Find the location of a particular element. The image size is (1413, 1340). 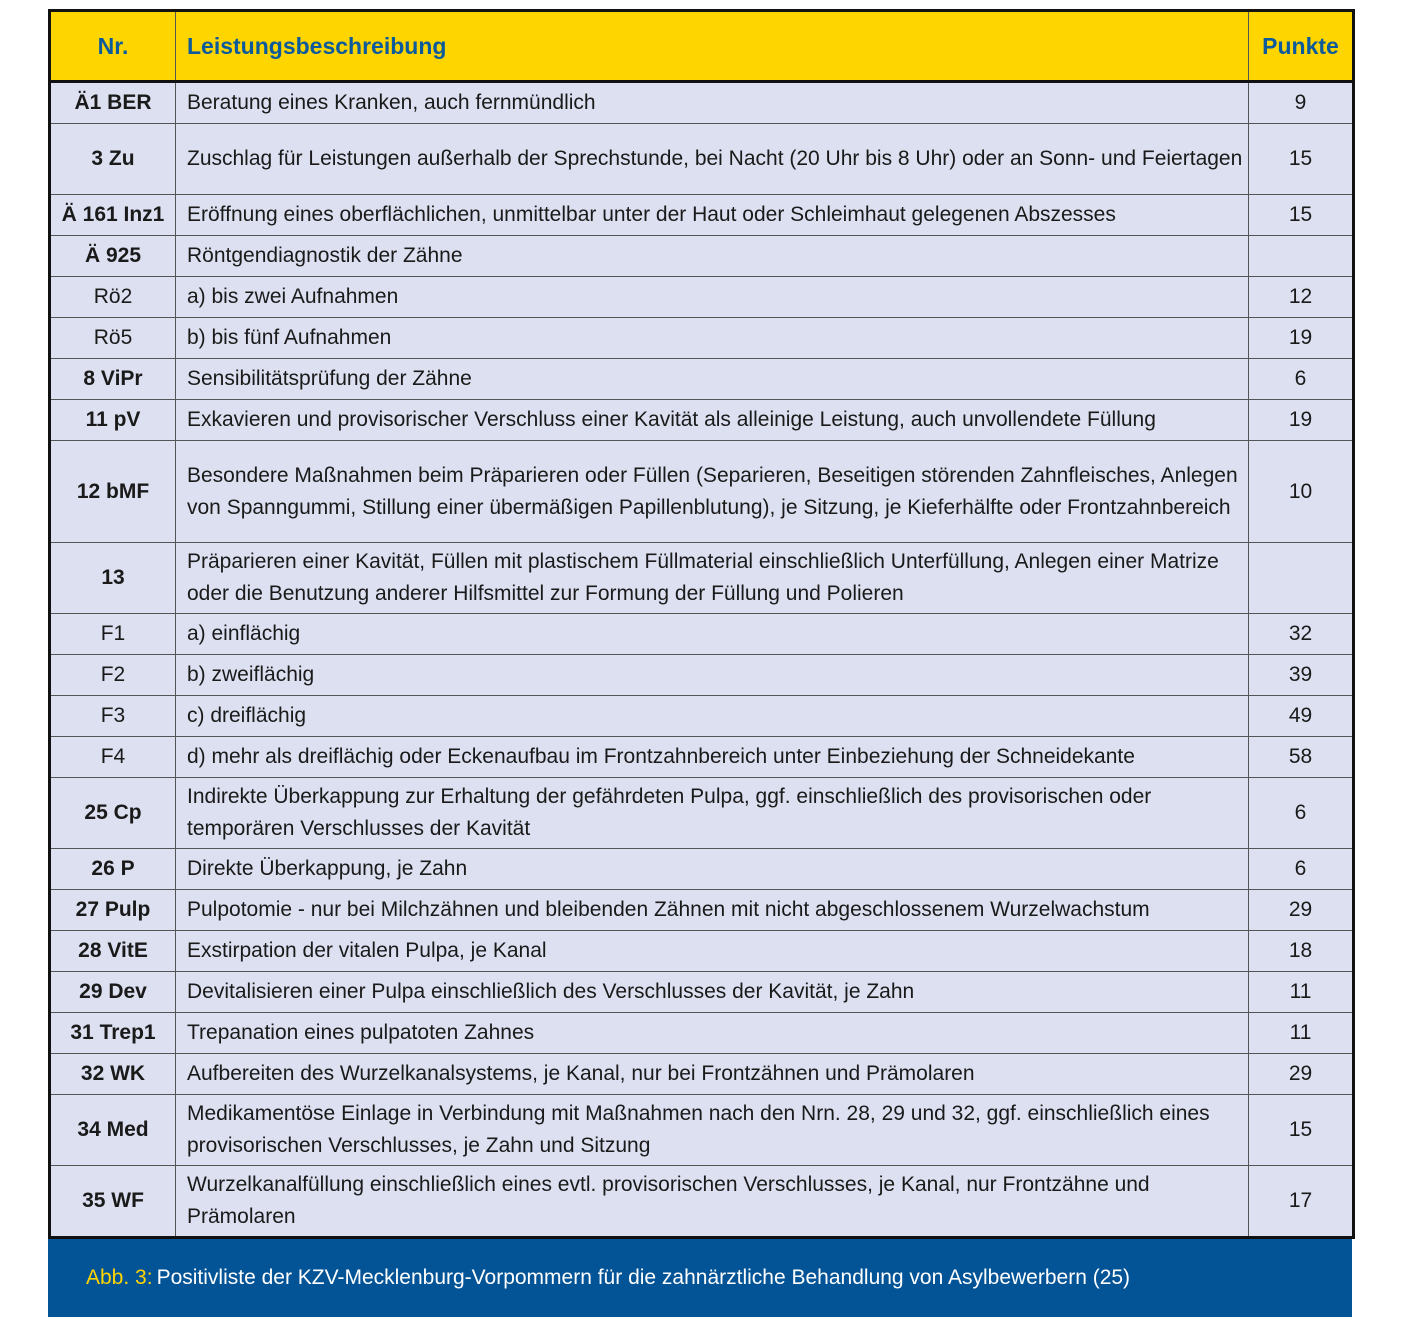

table-row: Rö2 a) bis zwei Aufnahmen 12 is located at coordinates (701, 297).